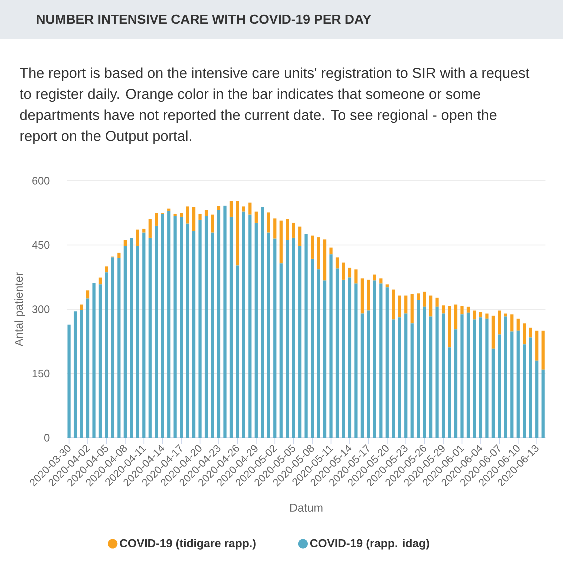  What do you see at coordinates (41, 181) in the screenshot?
I see `y-tick-label: 600` at bounding box center [41, 181].